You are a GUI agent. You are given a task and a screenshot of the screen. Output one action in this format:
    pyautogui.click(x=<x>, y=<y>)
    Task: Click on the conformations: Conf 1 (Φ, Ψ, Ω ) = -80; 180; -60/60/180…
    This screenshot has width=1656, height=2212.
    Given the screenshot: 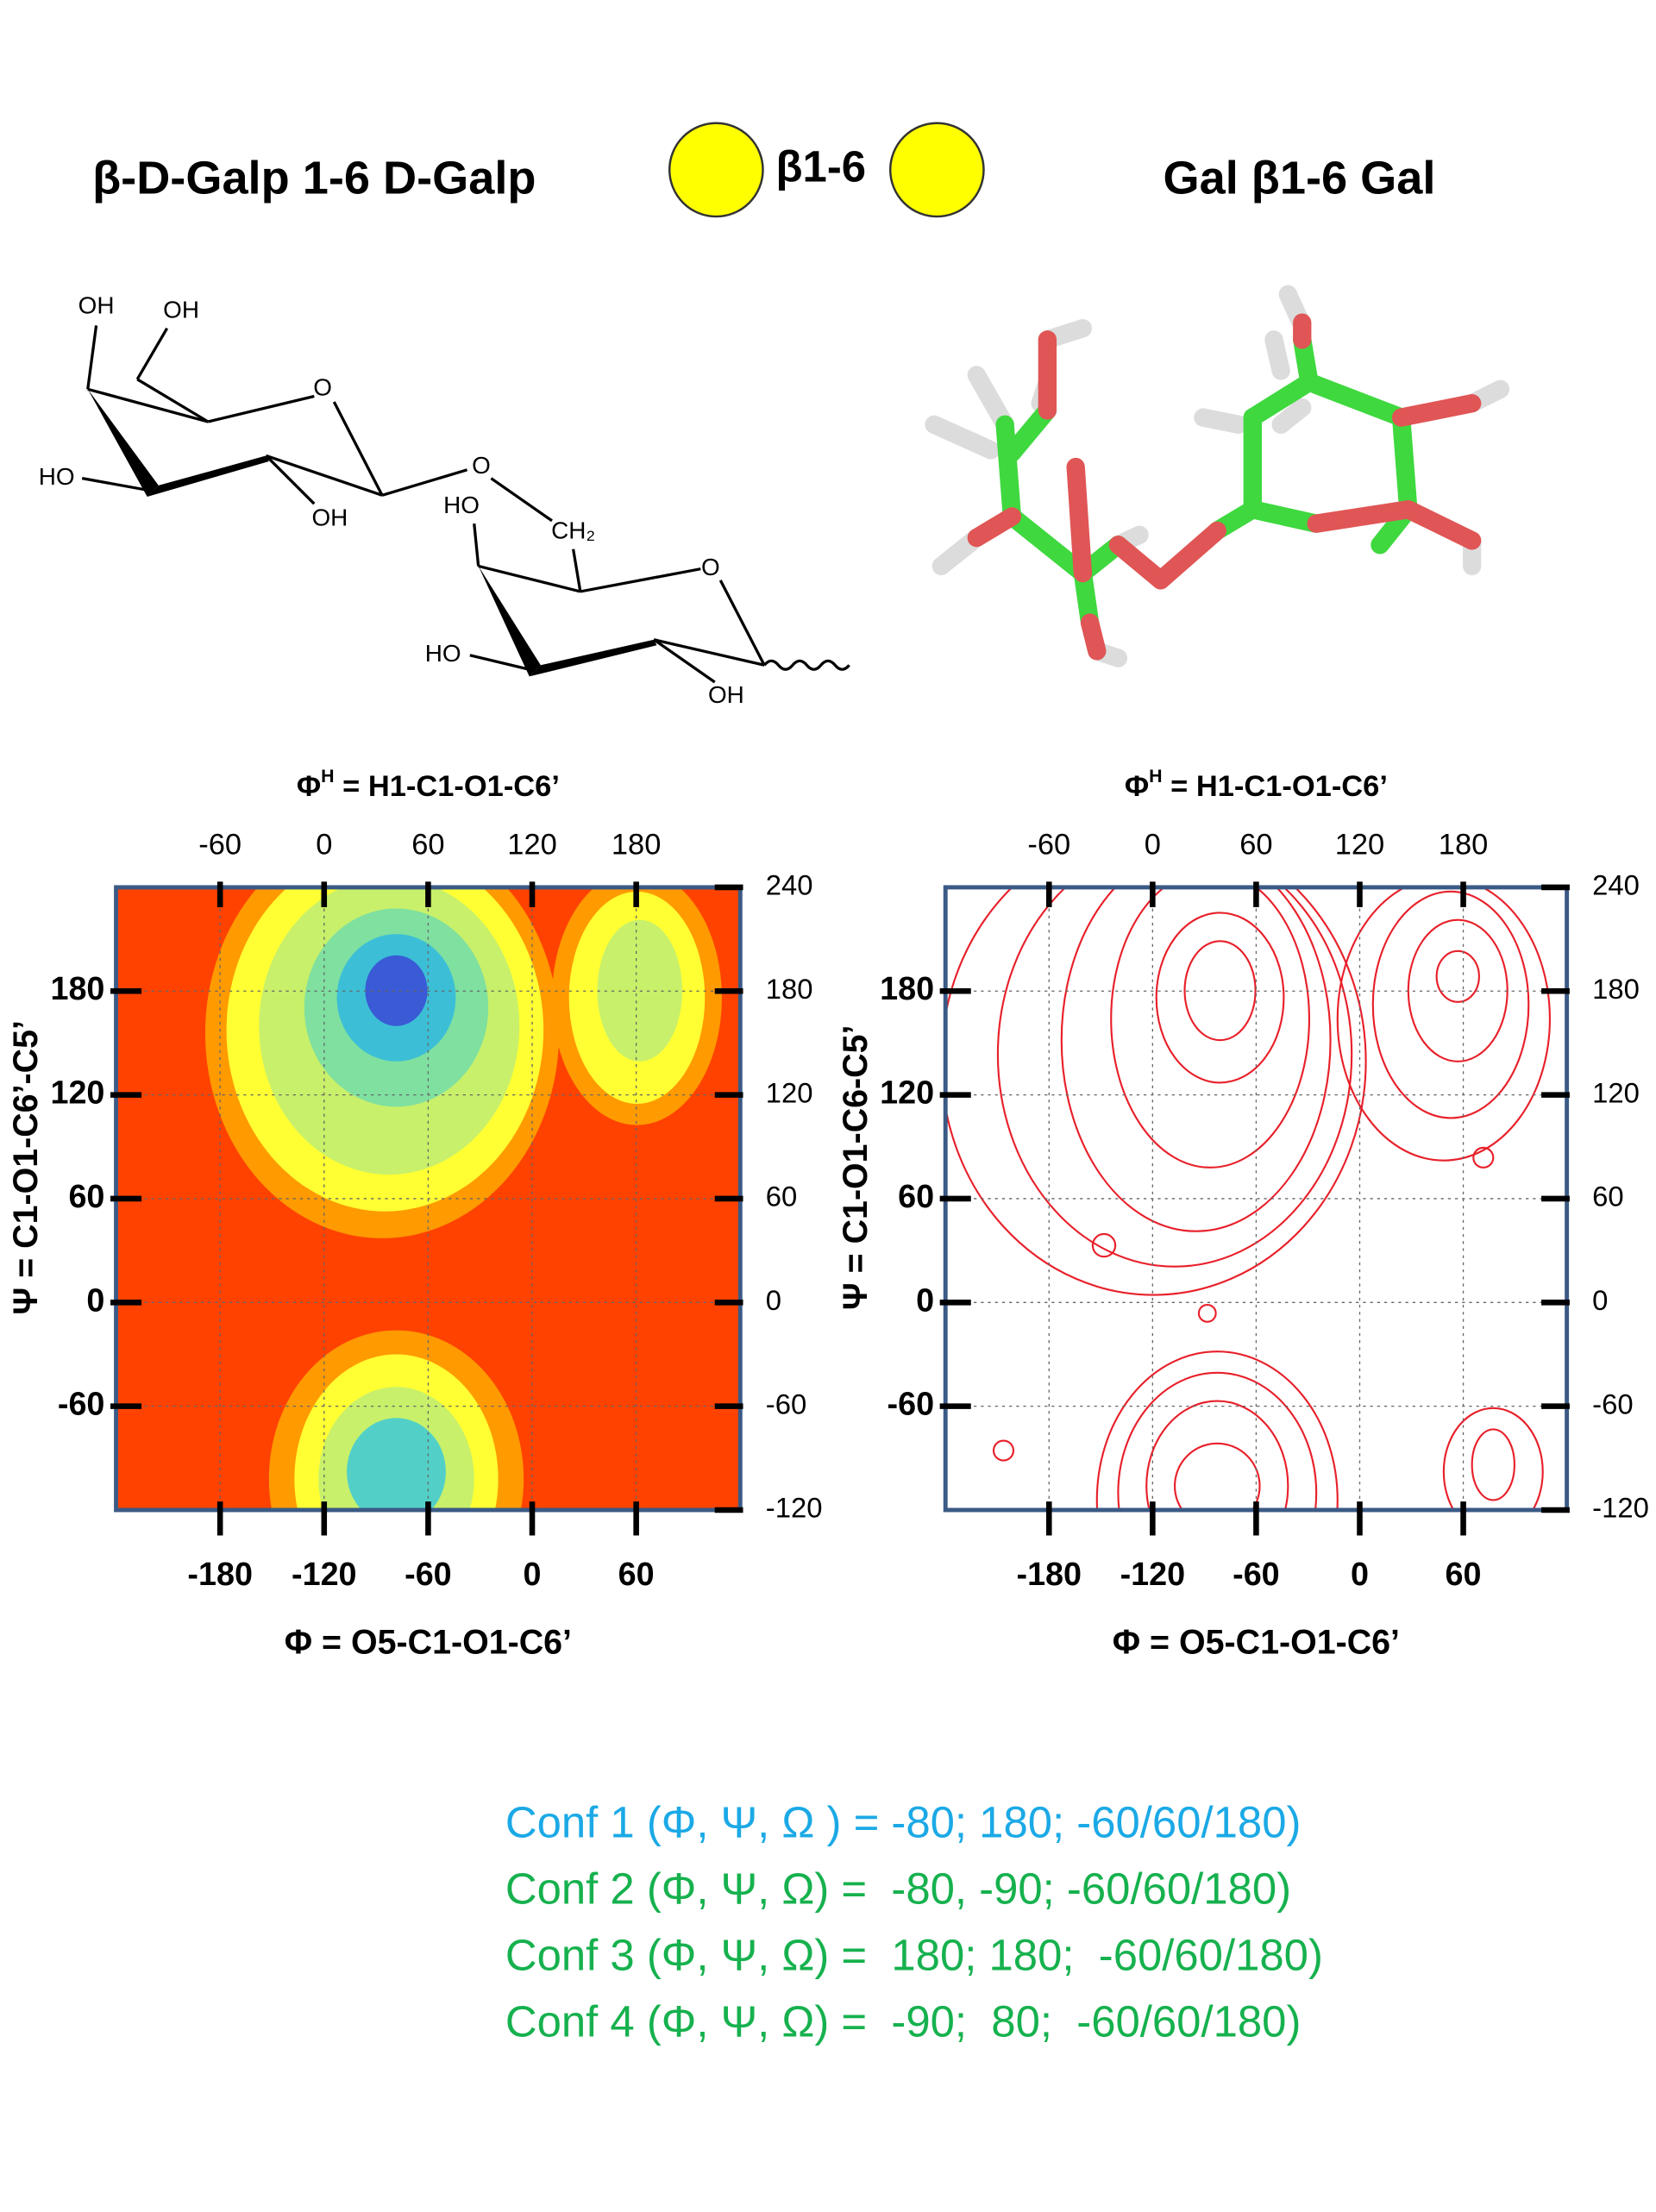 What is the action you would take?
    pyautogui.click(x=914, y=1921)
    